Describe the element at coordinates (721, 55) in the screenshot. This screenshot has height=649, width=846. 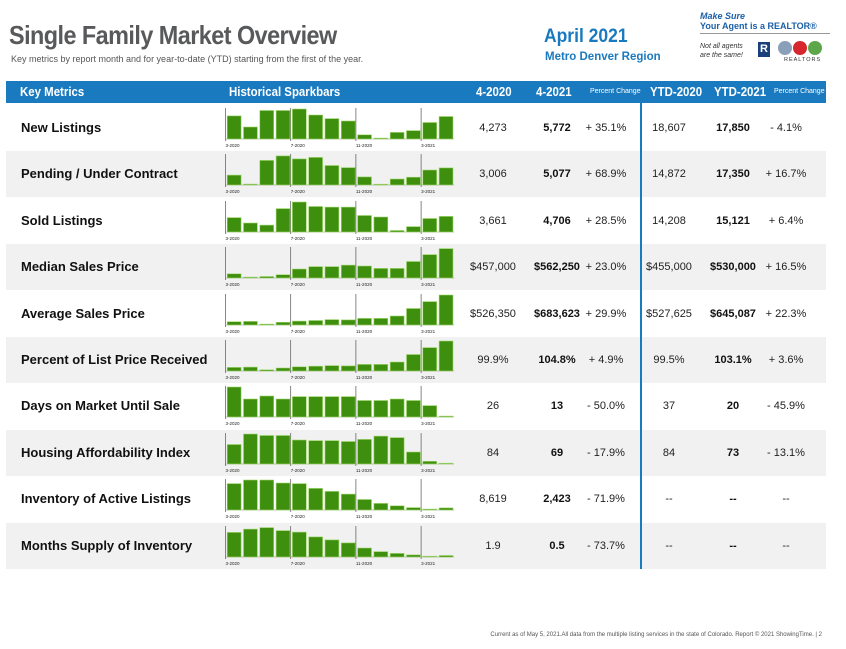
I see `realtor-tagline-2: are the same!` at that location.